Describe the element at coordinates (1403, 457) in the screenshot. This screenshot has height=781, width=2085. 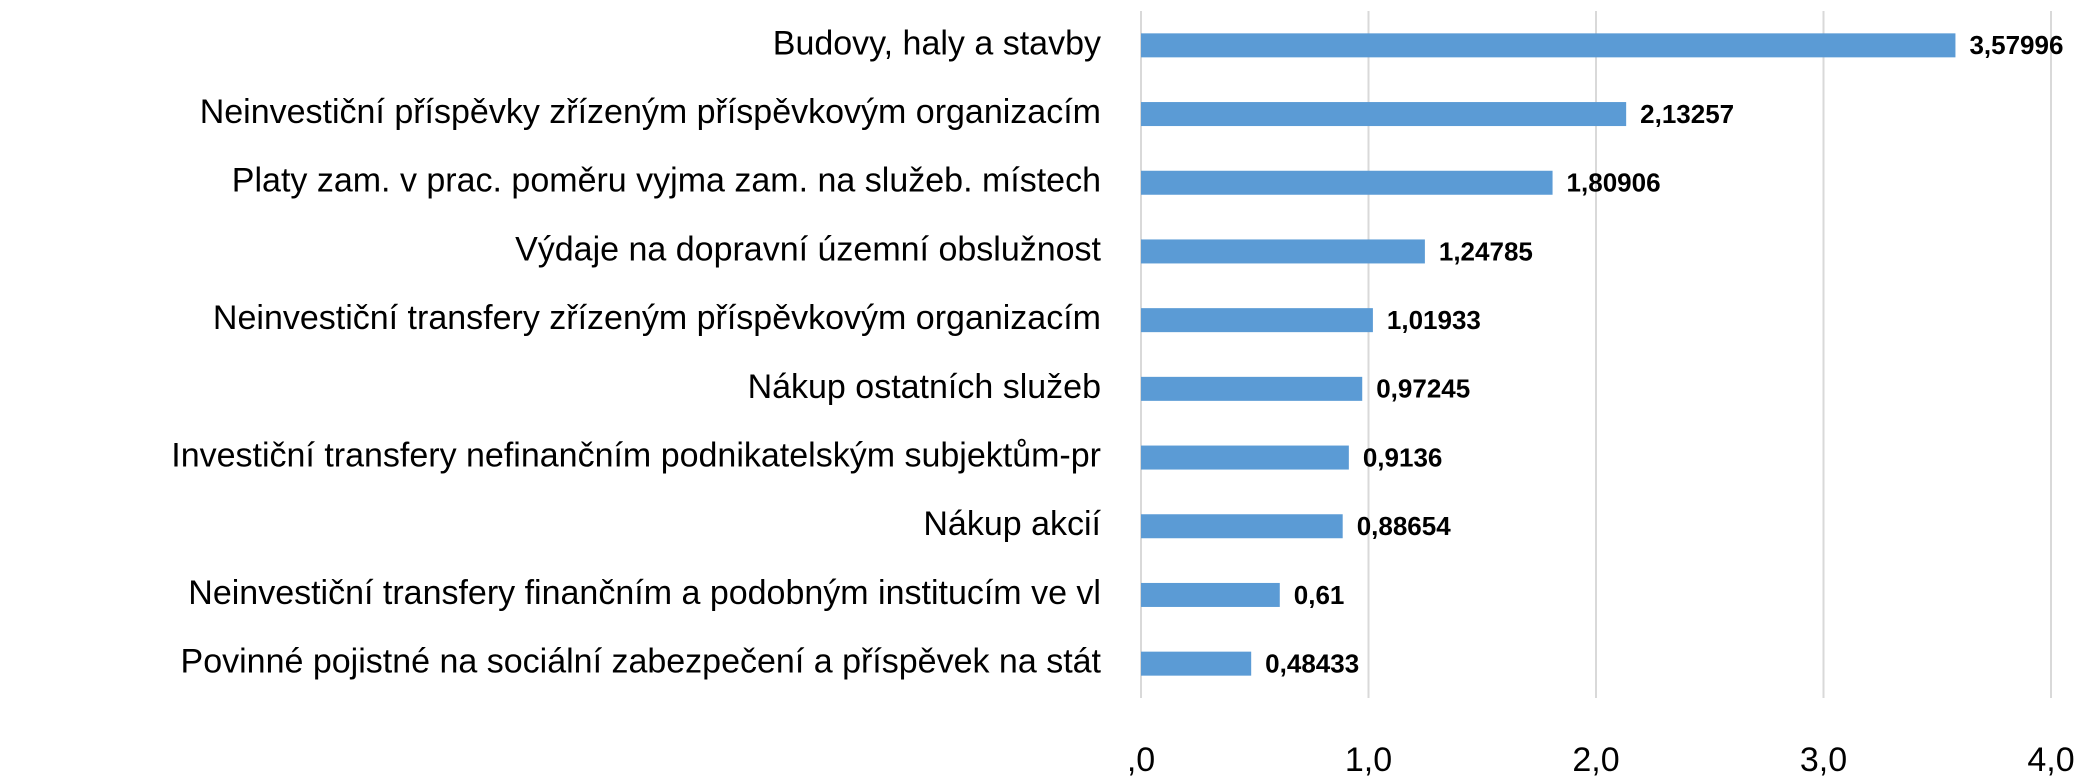
I see `data-label: 0,9136` at that location.